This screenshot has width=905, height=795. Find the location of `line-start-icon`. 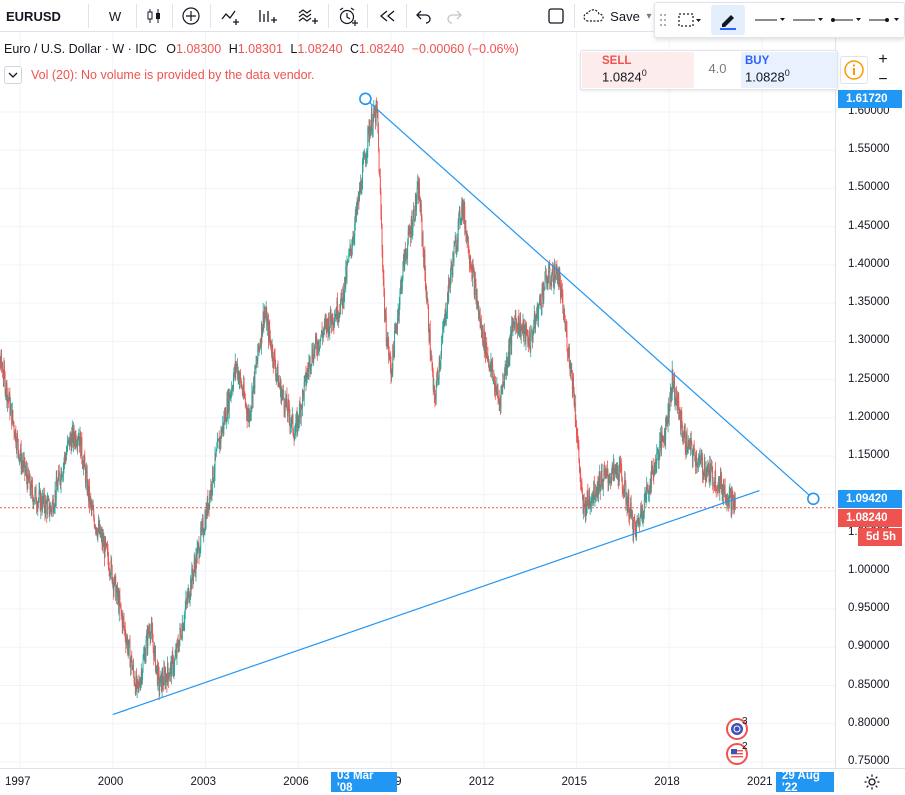

line-start-icon is located at coordinates (846, 20).